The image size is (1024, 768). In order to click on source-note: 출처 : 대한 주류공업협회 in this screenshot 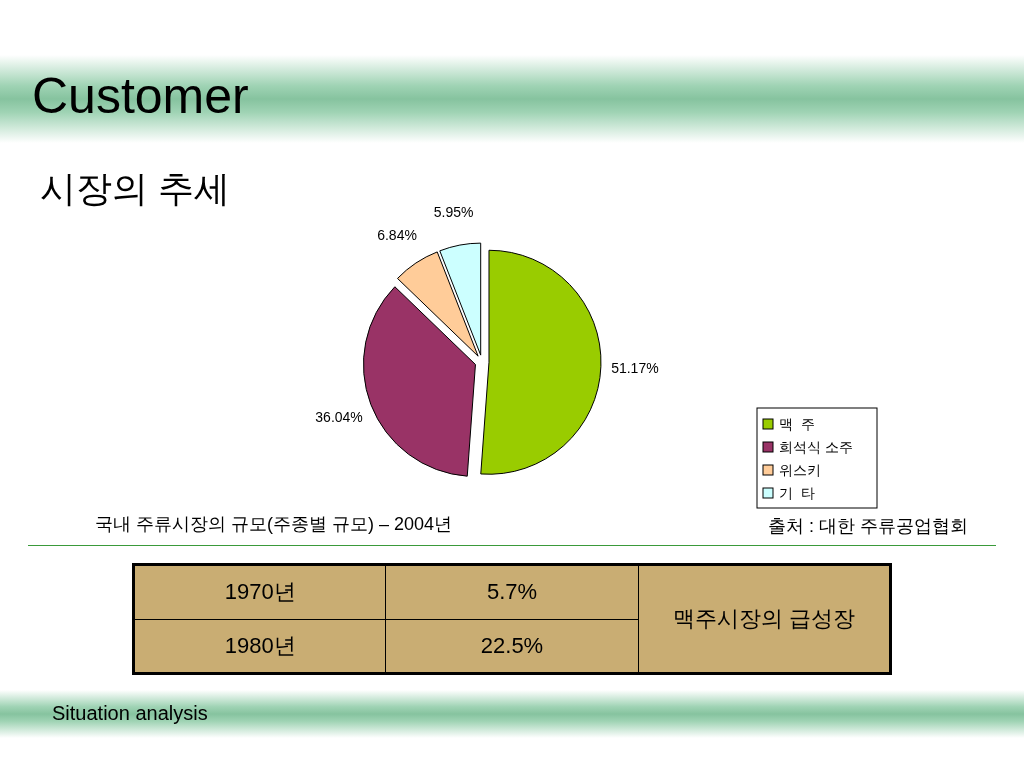, I will do `click(867, 526)`.